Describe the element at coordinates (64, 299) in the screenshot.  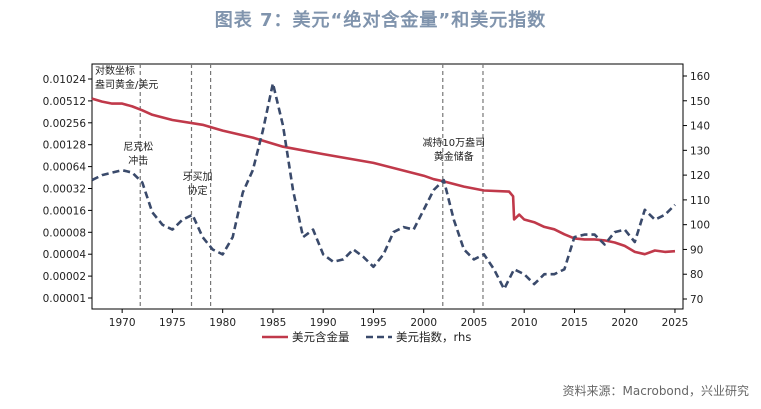
I see `left-tick-label: 0.00001` at that location.